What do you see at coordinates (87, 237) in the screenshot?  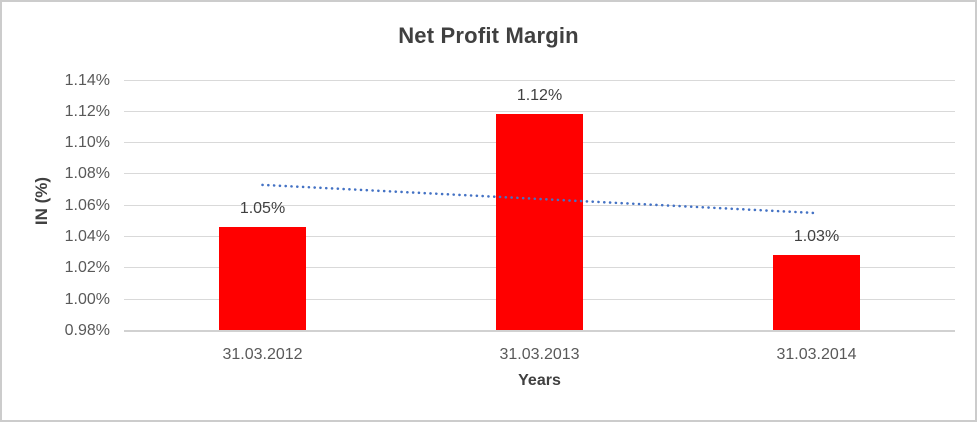 I see `y-tick-label: 1.04%` at bounding box center [87, 237].